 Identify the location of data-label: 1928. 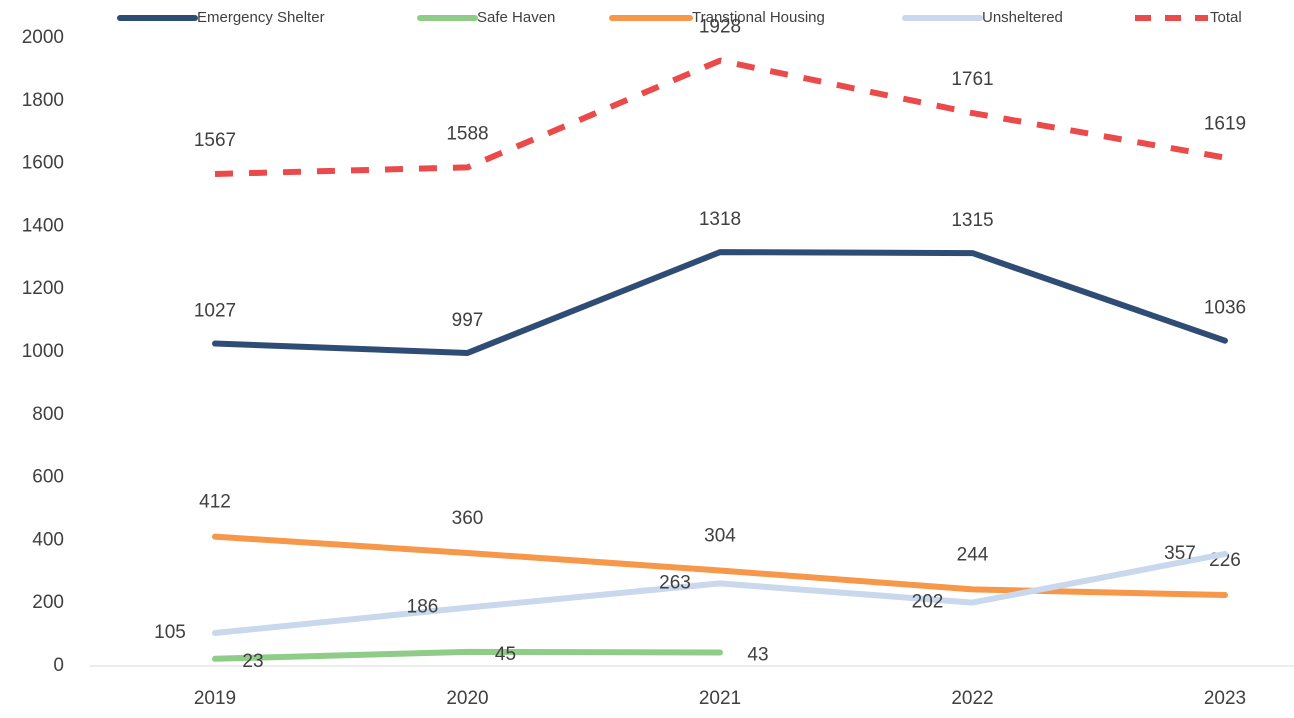
(720, 27).